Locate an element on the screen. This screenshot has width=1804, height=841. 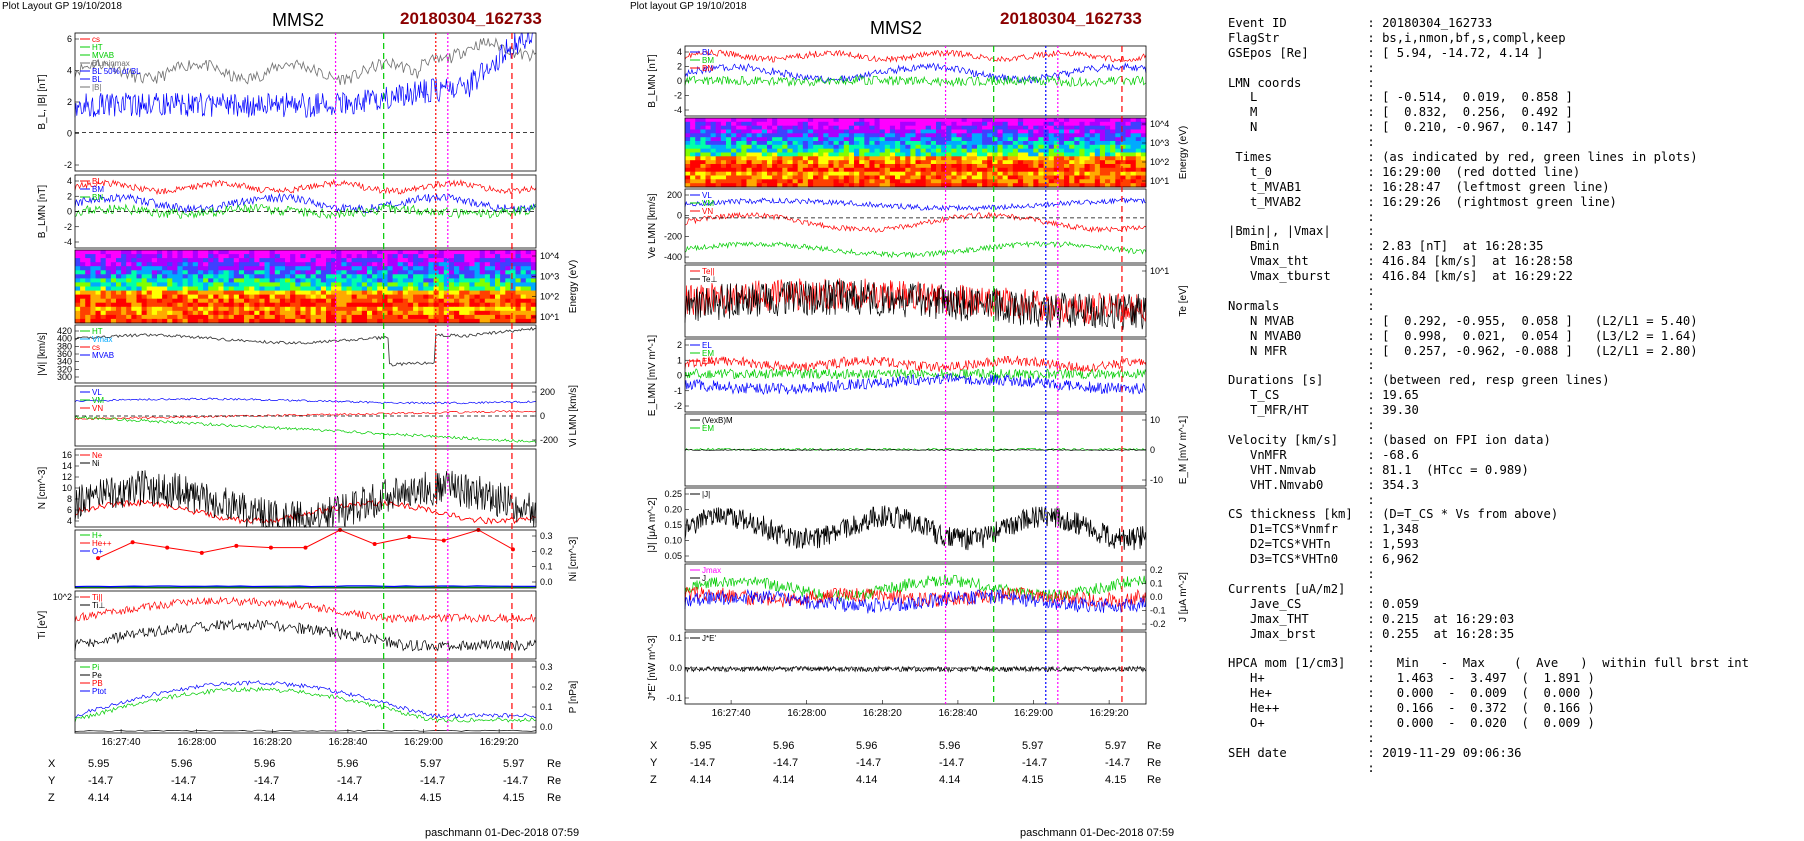
y-tick-label: 300 is located at coordinates (64, 377).